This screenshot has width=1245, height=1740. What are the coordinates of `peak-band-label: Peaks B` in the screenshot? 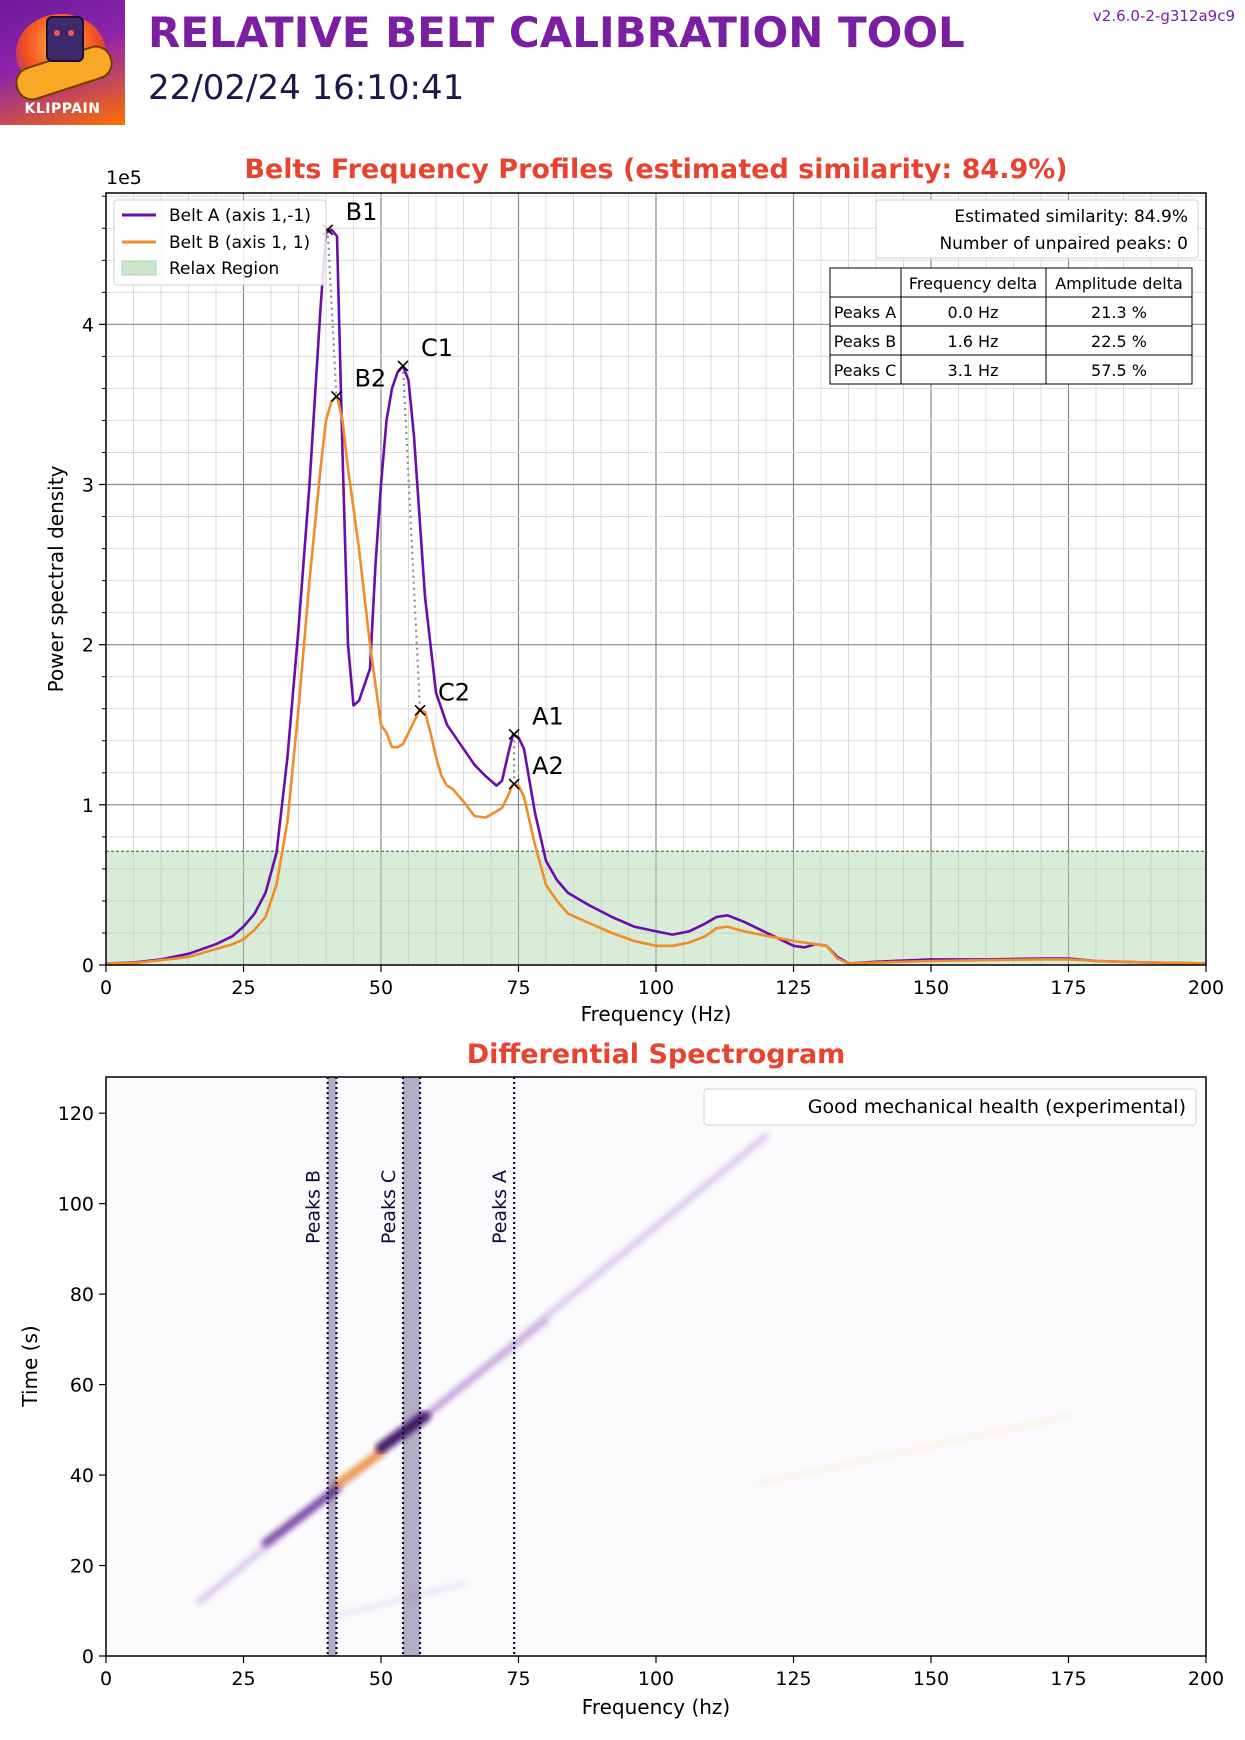 It's located at (314, 1207).